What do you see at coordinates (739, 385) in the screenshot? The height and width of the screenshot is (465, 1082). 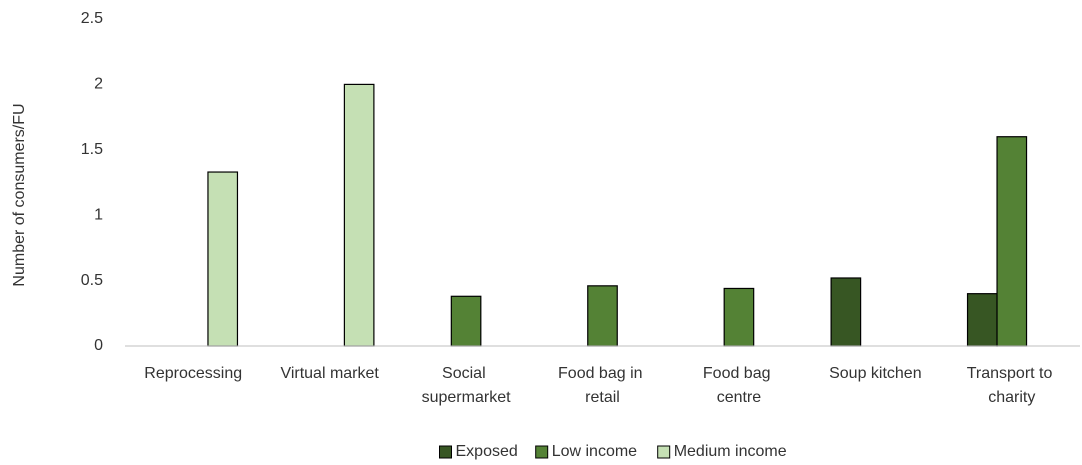 I see `x-tick-label: Food bag centre` at bounding box center [739, 385].